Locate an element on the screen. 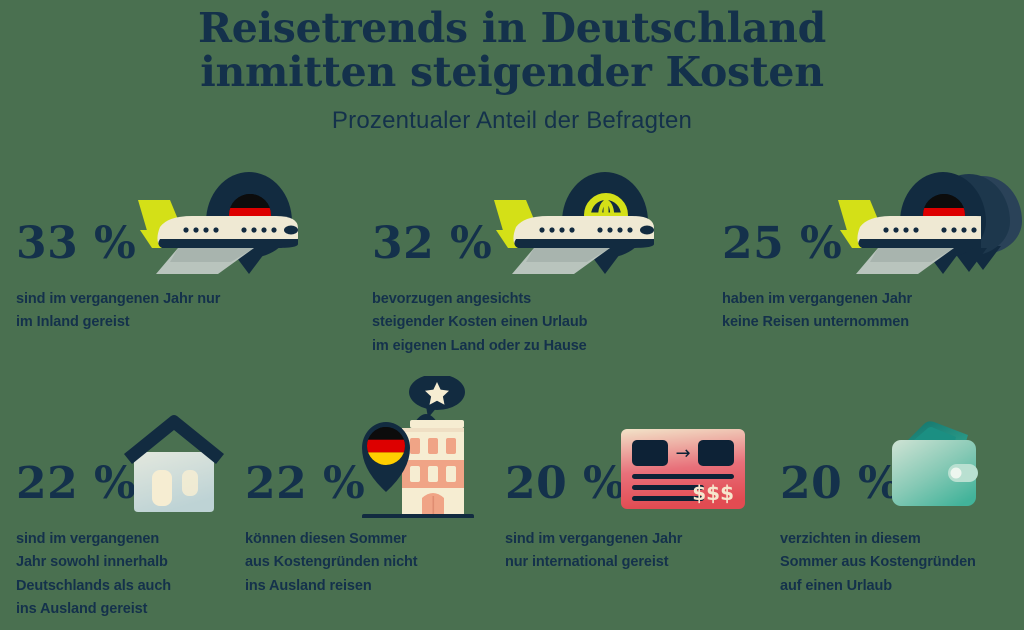  airplane-stacked-flag-pins-icon is located at coordinates (925, 224).